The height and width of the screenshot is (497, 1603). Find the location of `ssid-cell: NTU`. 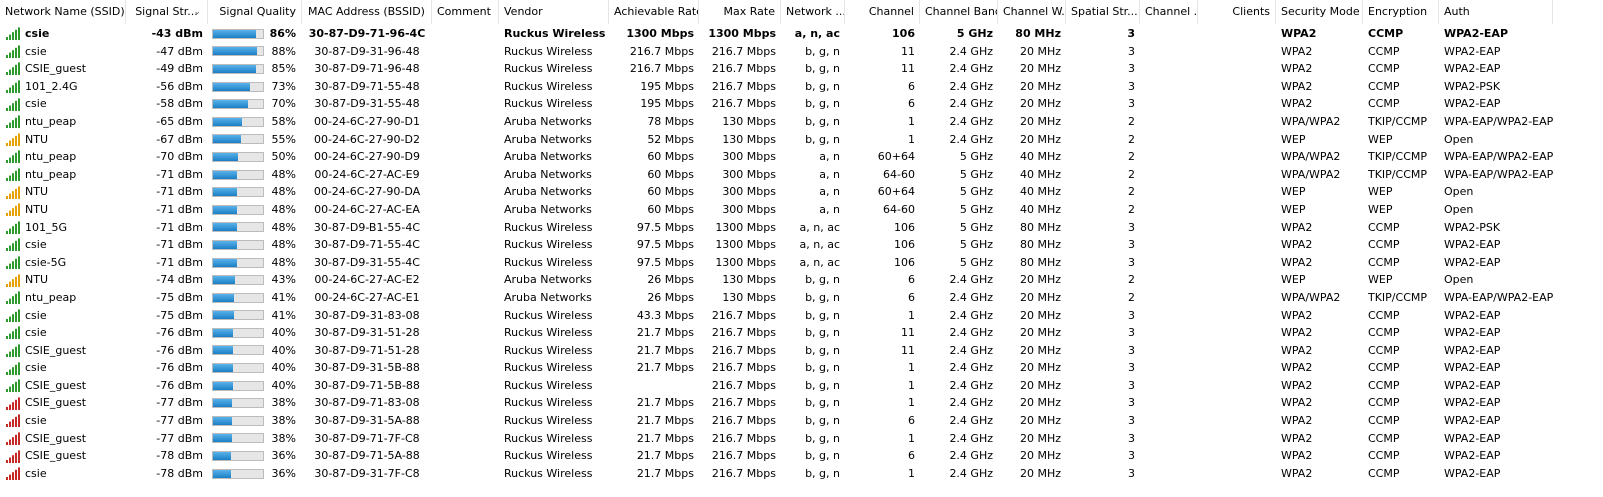

ssid-cell: NTU is located at coordinates (63, 280).